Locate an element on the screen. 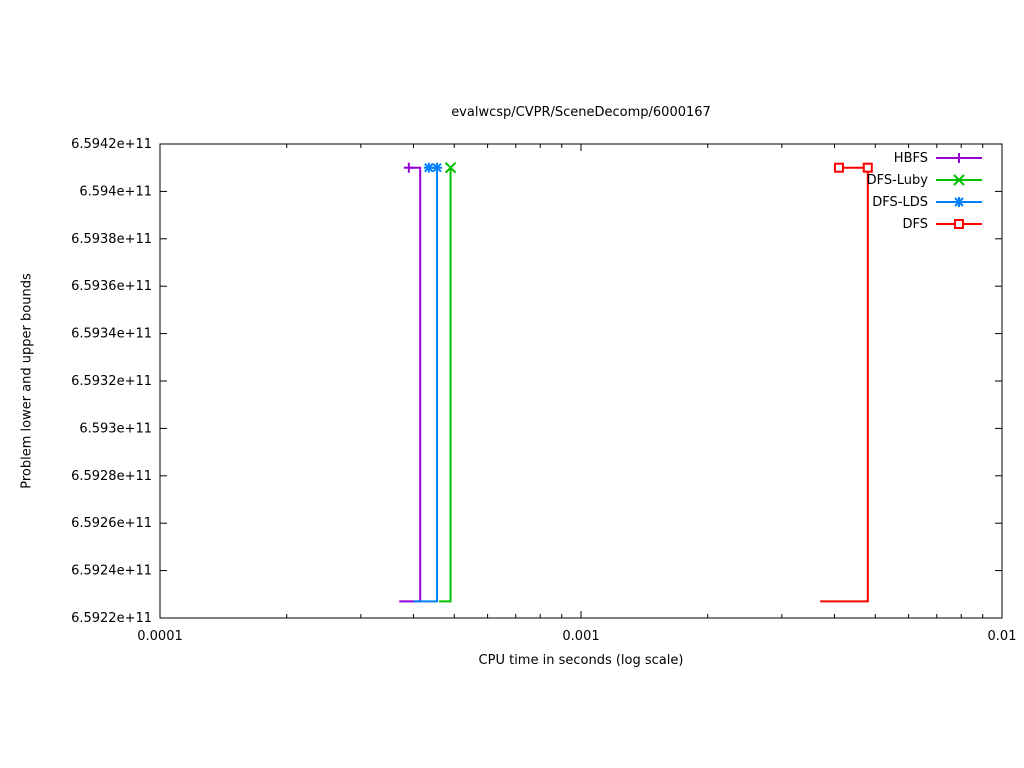 The image size is (1024, 768). y-tick-label: 6.5934e+11 is located at coordinates (111, 334).